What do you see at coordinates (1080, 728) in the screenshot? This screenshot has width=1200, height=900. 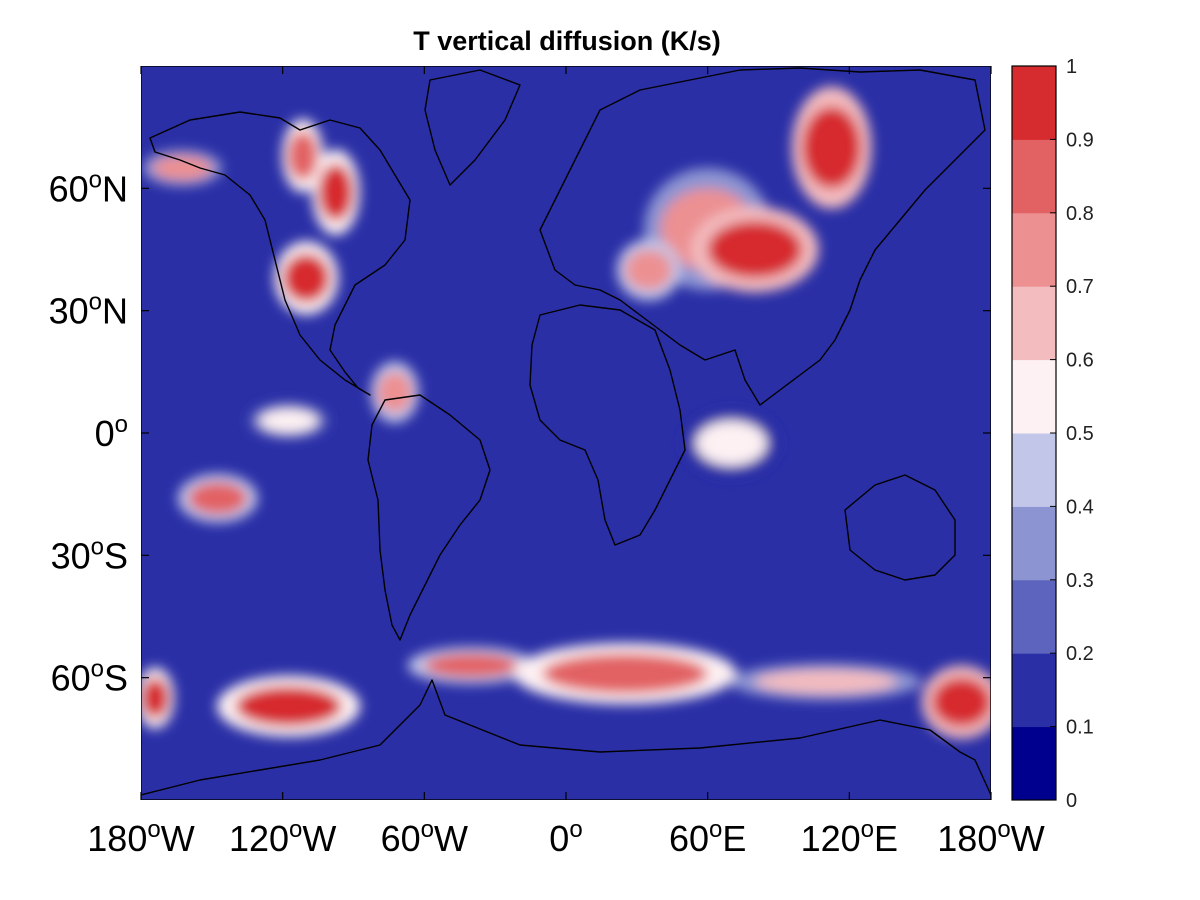 I see `colorbar-tick-label: 0.1` at bounding box center [1080, 728].